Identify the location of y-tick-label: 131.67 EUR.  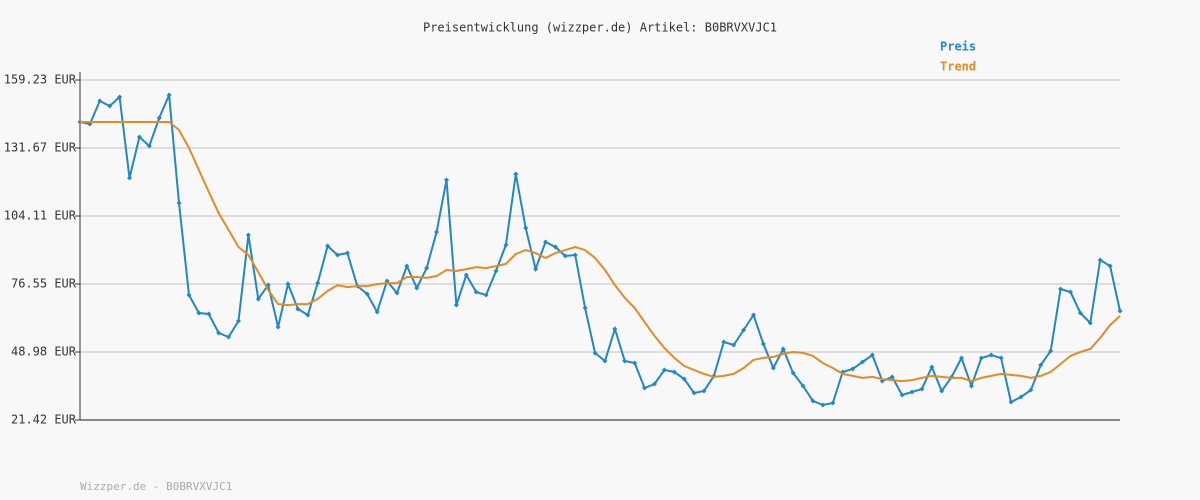
(40, 147).